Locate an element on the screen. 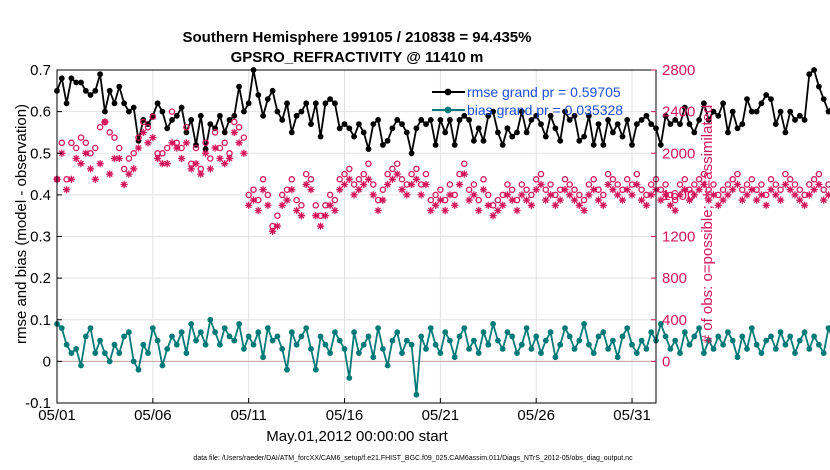  legend-bias-marker is located at coordinates (448, 110).